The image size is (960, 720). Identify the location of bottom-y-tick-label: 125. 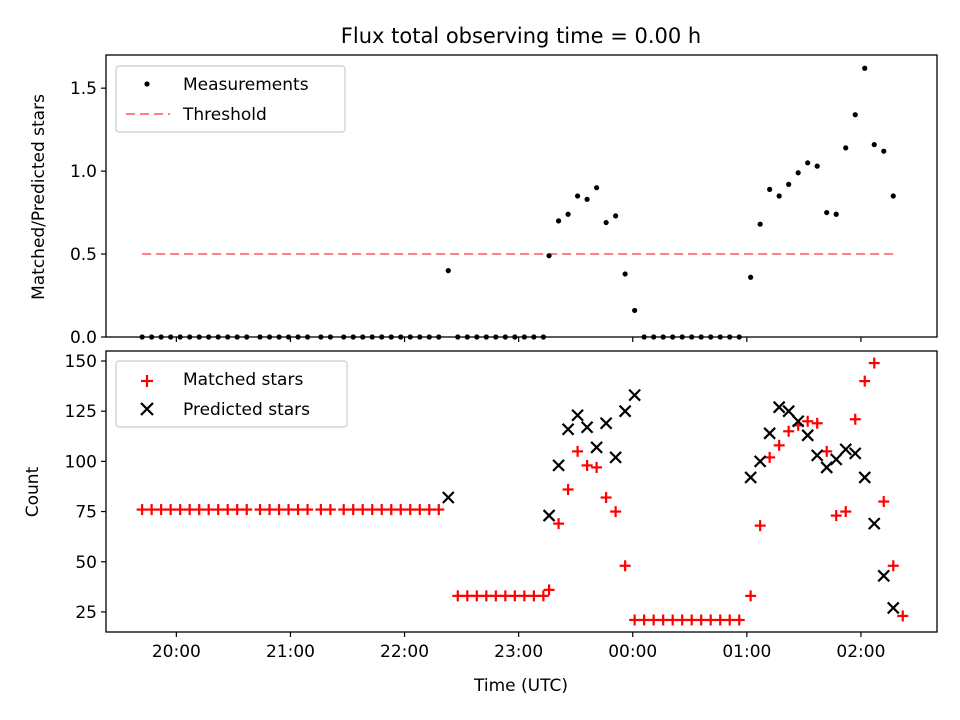
(81, 412).